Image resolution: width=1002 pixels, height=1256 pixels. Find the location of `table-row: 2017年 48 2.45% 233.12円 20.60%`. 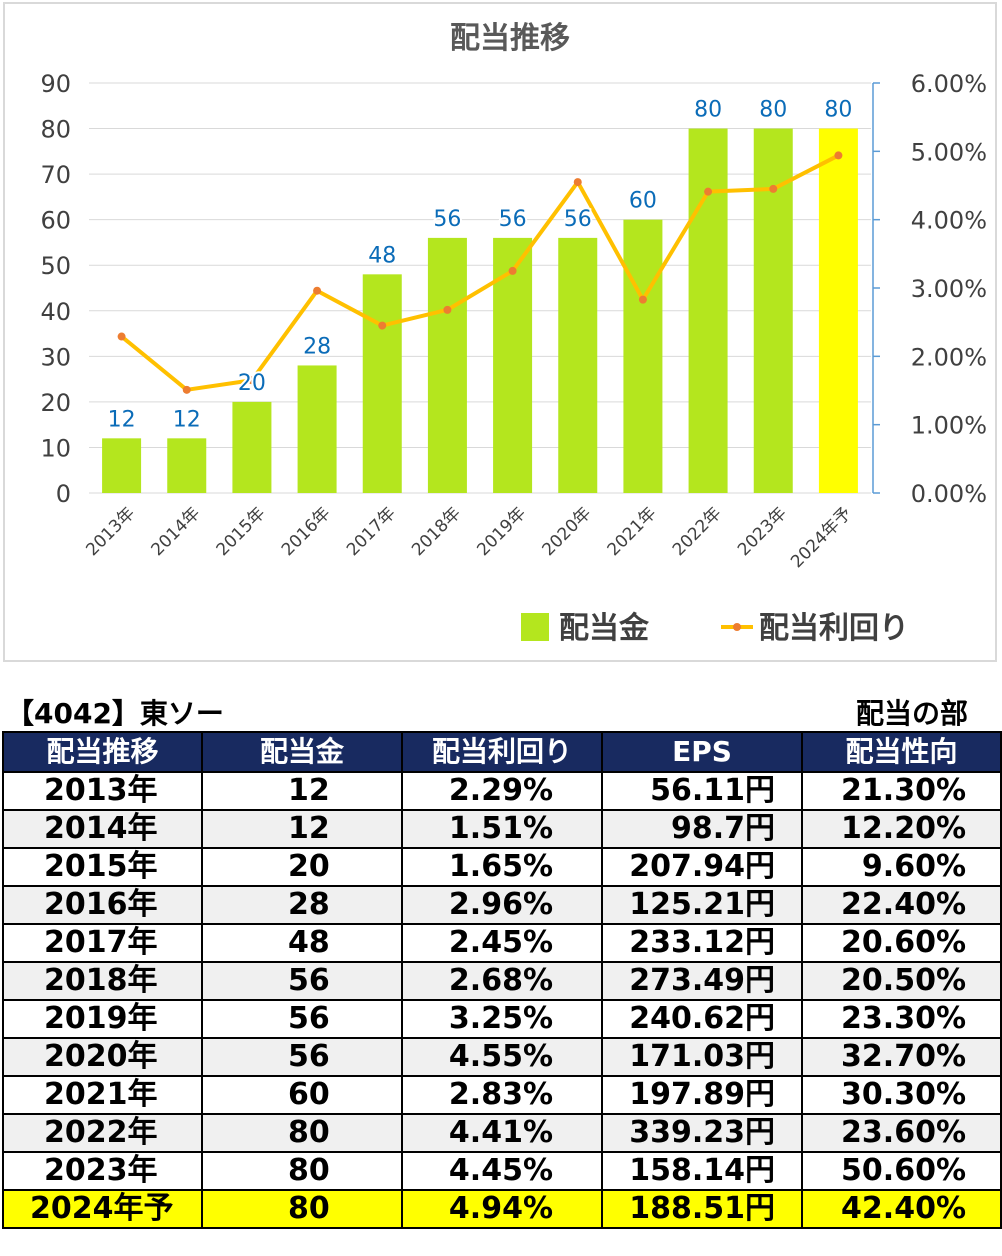

table-row: 2017年 48 2.45% 233.12円 20.60% is located at coordinates (502, 943).